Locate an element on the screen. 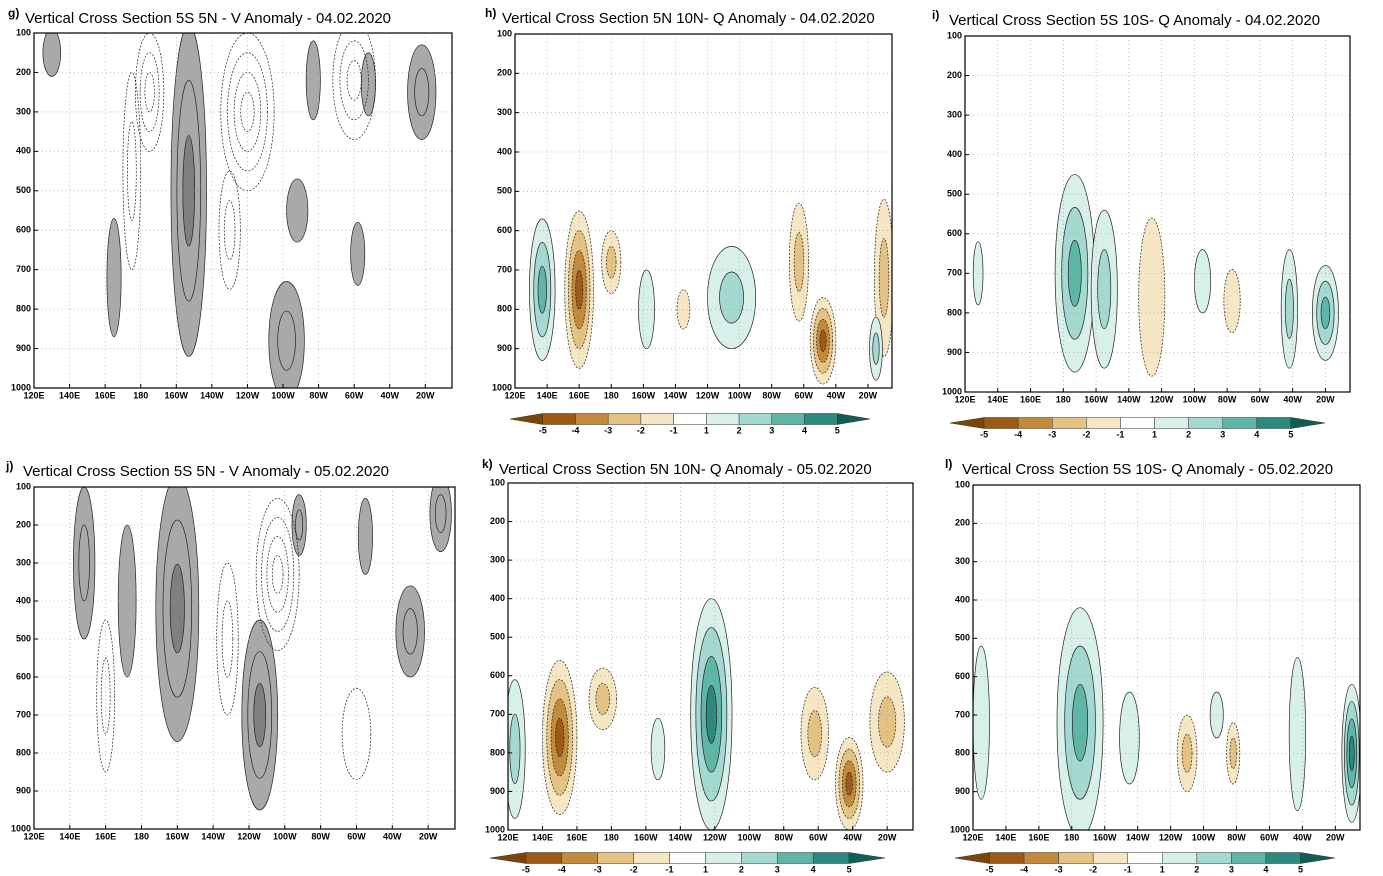 The image size is (1383, 876). panel-label: i) is located at coordinates (935, 15).